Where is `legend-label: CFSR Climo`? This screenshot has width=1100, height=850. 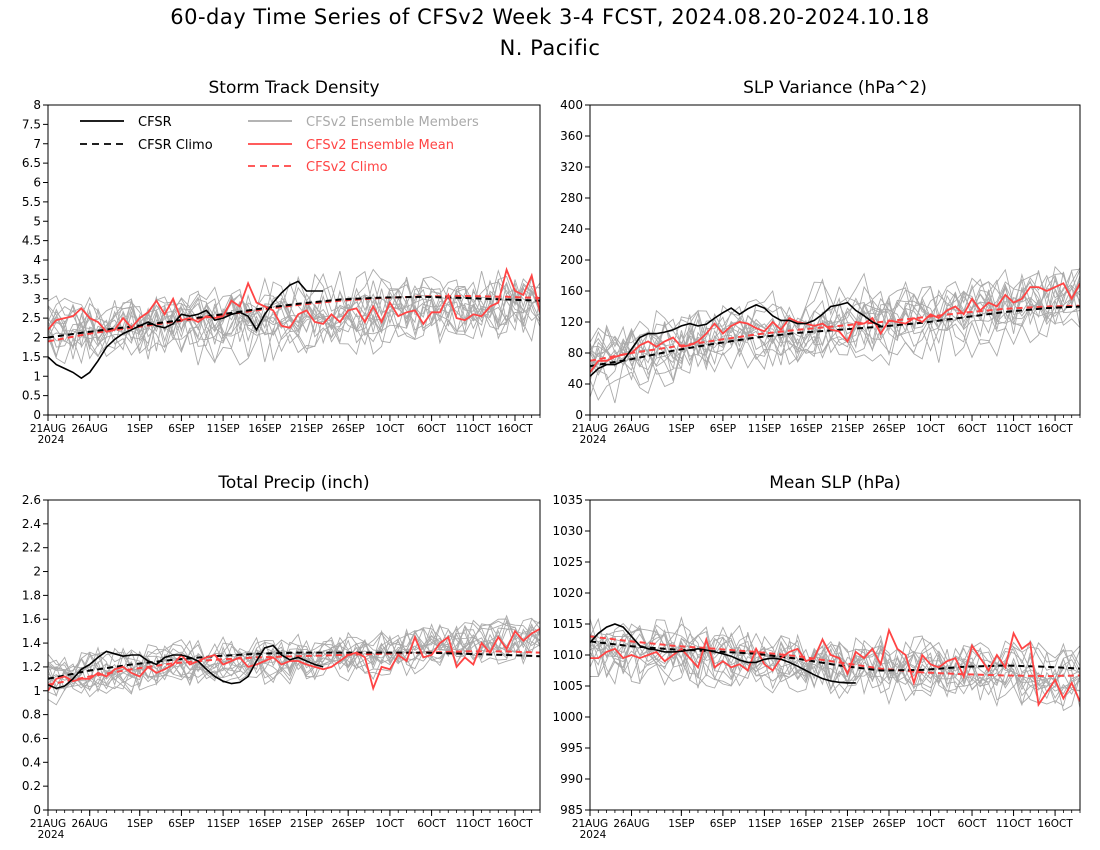
legend-label: CFSR Climo is located at coordinates (175, 145).